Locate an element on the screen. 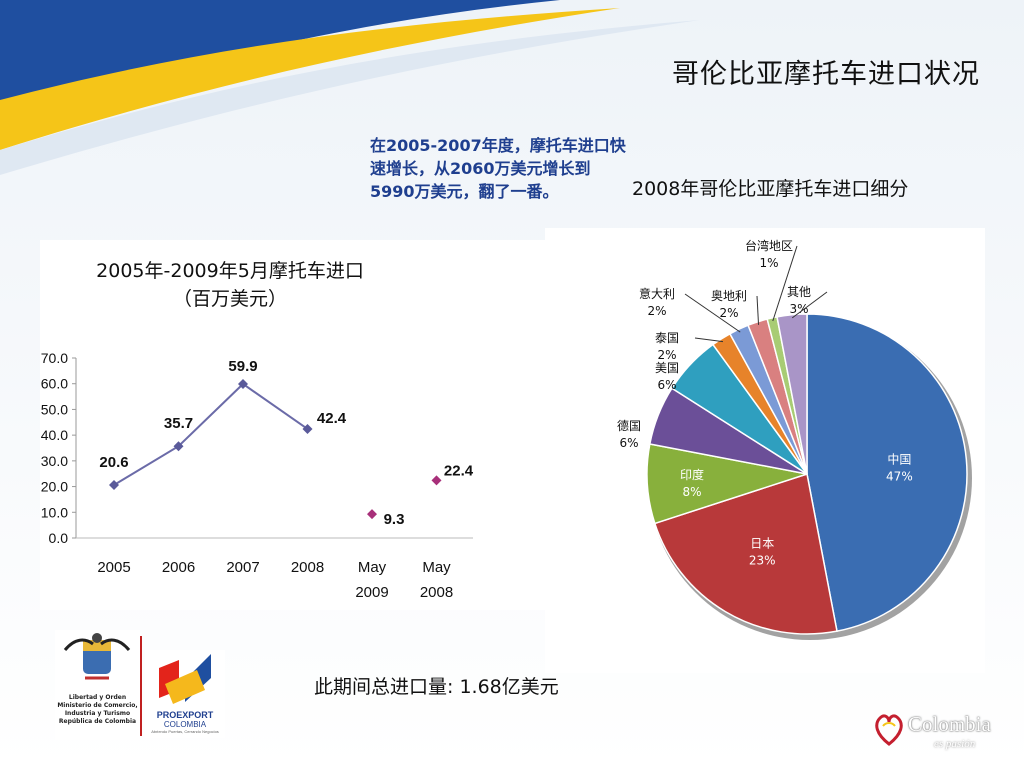  data-label: 22.4 is located at coordinates (459, 470).